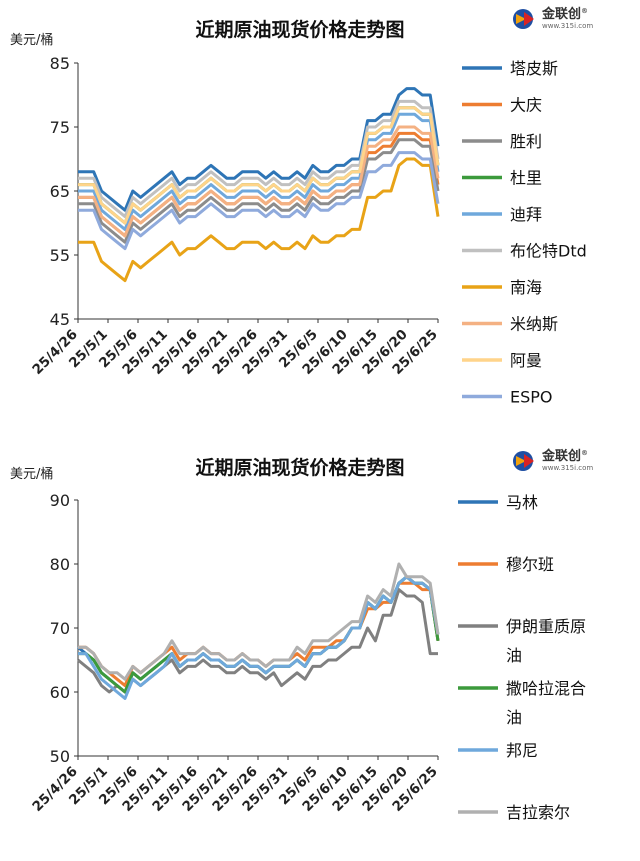 The image size is (640, 861). What do you see at coordinates (60, 756) in the screenshot?
I see `y-tick-label: 50` at bounding box center [60, 756].